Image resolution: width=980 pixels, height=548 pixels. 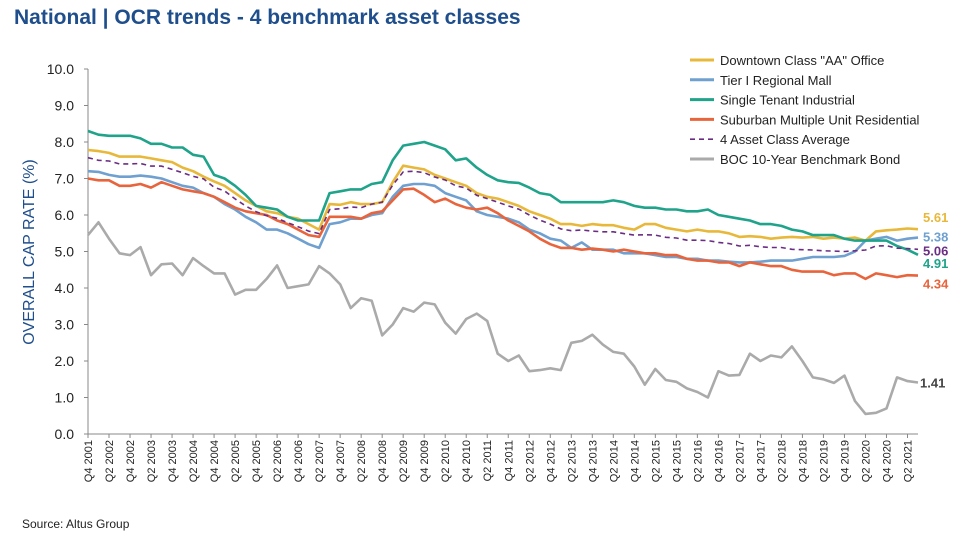 I want to click on x-tick-label: Q2 2018, so click(x=782, y=461).